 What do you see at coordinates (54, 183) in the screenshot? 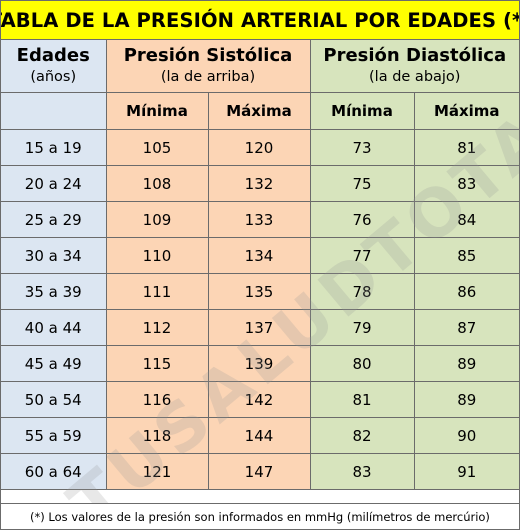
I see `age-cell: 20 a 24` at bounding box center [54, 183].